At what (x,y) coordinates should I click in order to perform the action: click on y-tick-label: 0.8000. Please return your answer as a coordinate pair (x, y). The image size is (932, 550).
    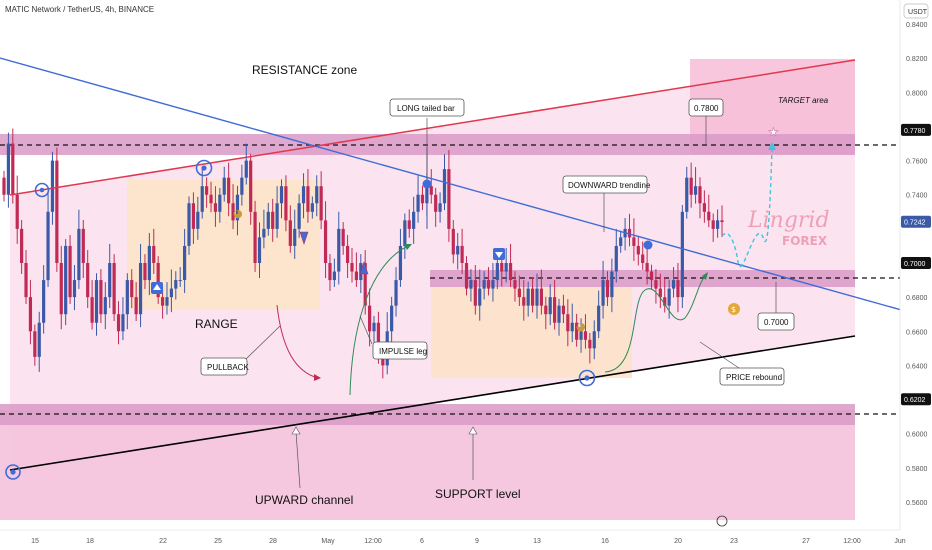
    Looking at the image, I should click on (917, 93).